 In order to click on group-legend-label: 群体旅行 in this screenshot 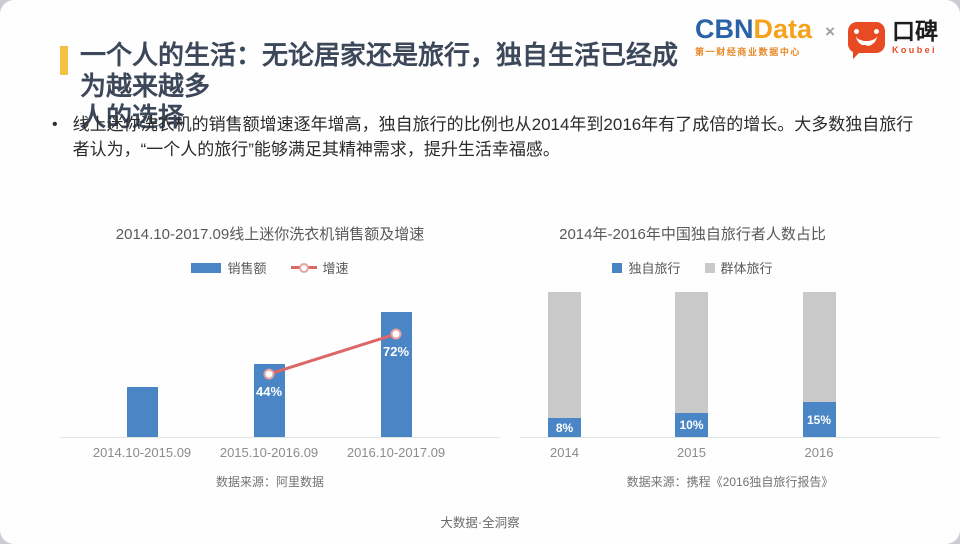, I will do `click(746, 268)`.